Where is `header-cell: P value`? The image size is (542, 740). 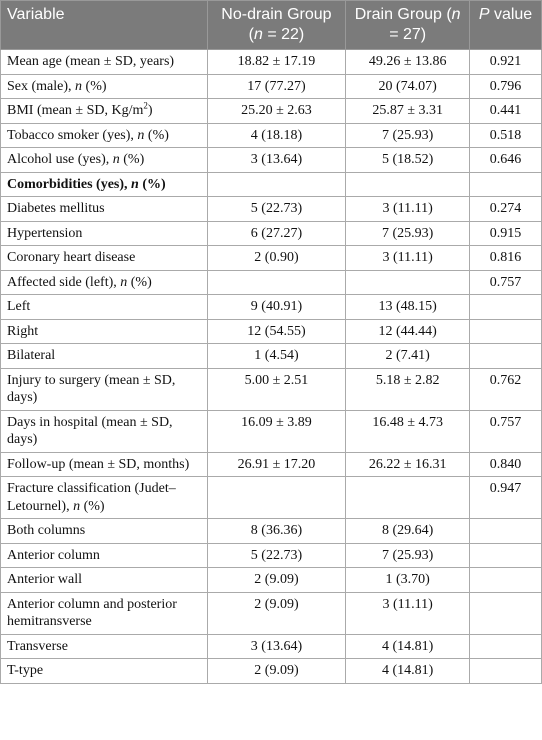 header-cell: P value is located at coordinates (505, 25).